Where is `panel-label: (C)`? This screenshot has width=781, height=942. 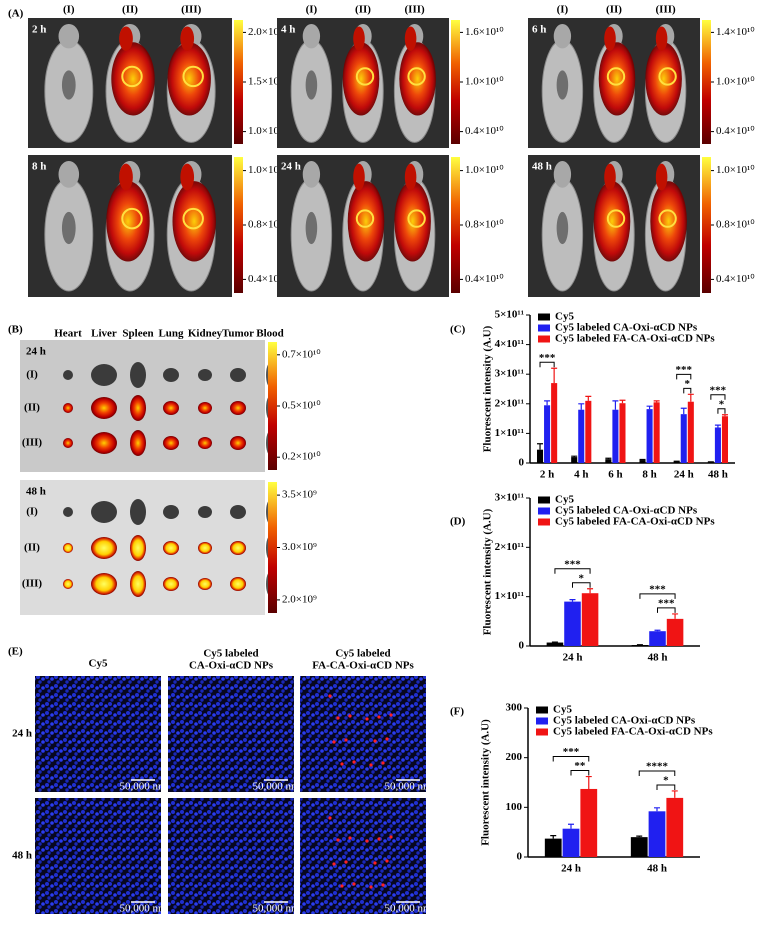 panel-label: (C) is located at coordinates (458, 330).